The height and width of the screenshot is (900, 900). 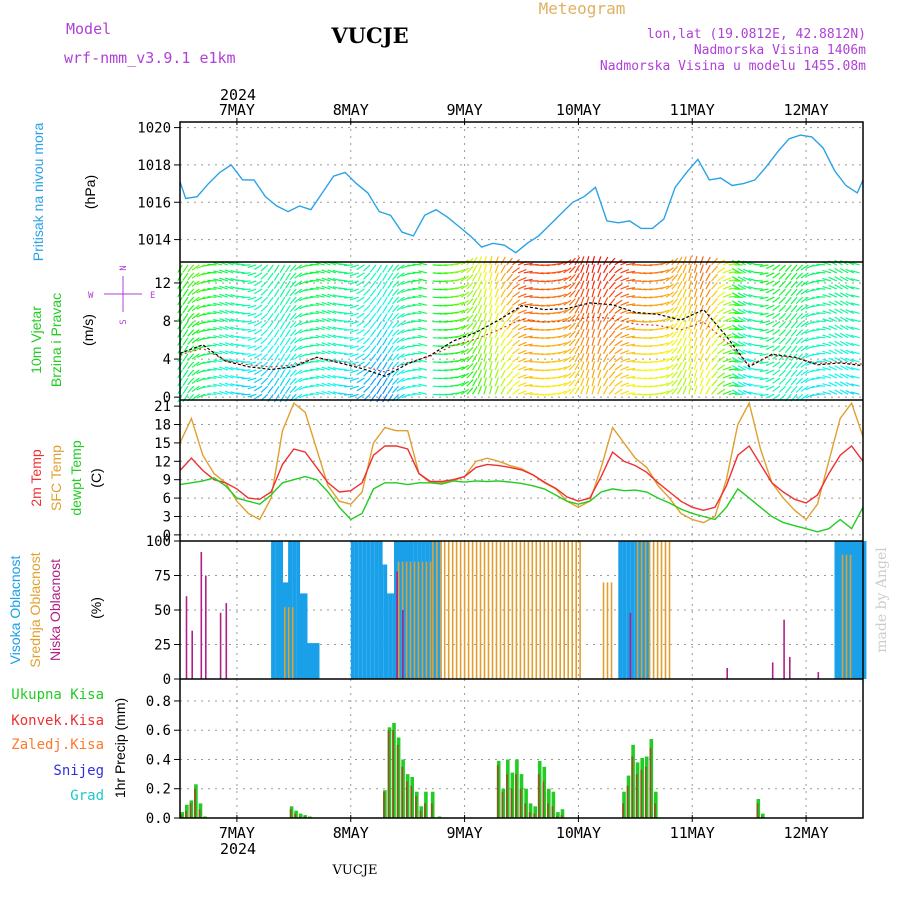 What do you see at coordinates (806, 110) in the screenshot?
I see `day-label-top: 12MAY` at bounding box center [806, 110].